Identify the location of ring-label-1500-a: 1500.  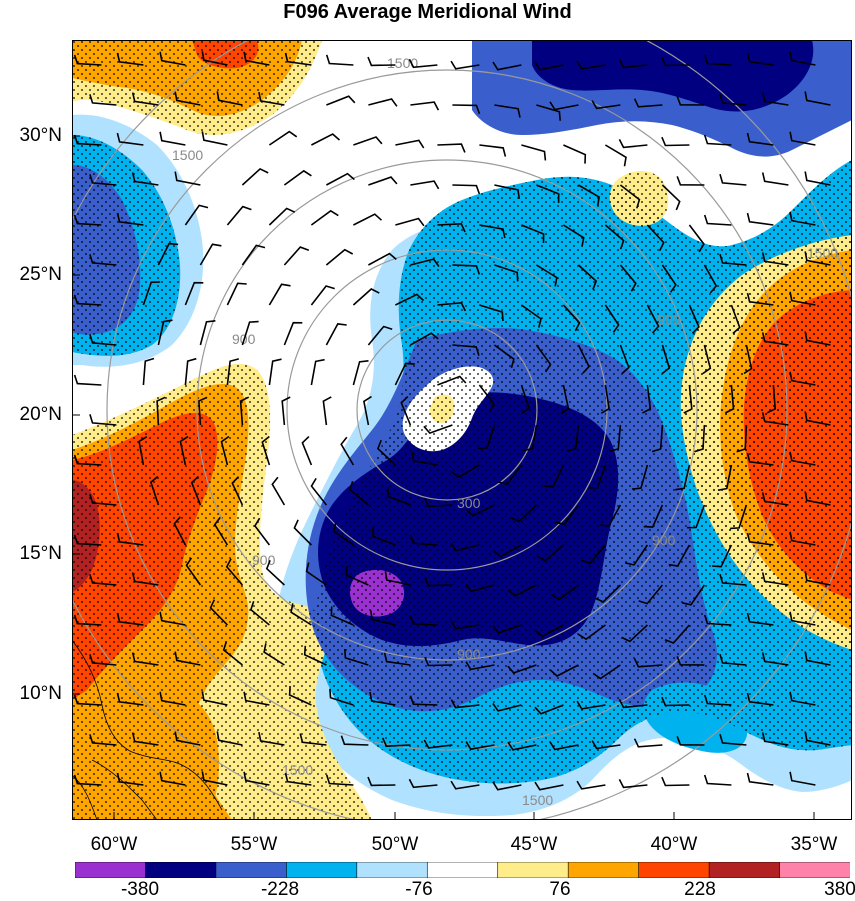
(187, 155).